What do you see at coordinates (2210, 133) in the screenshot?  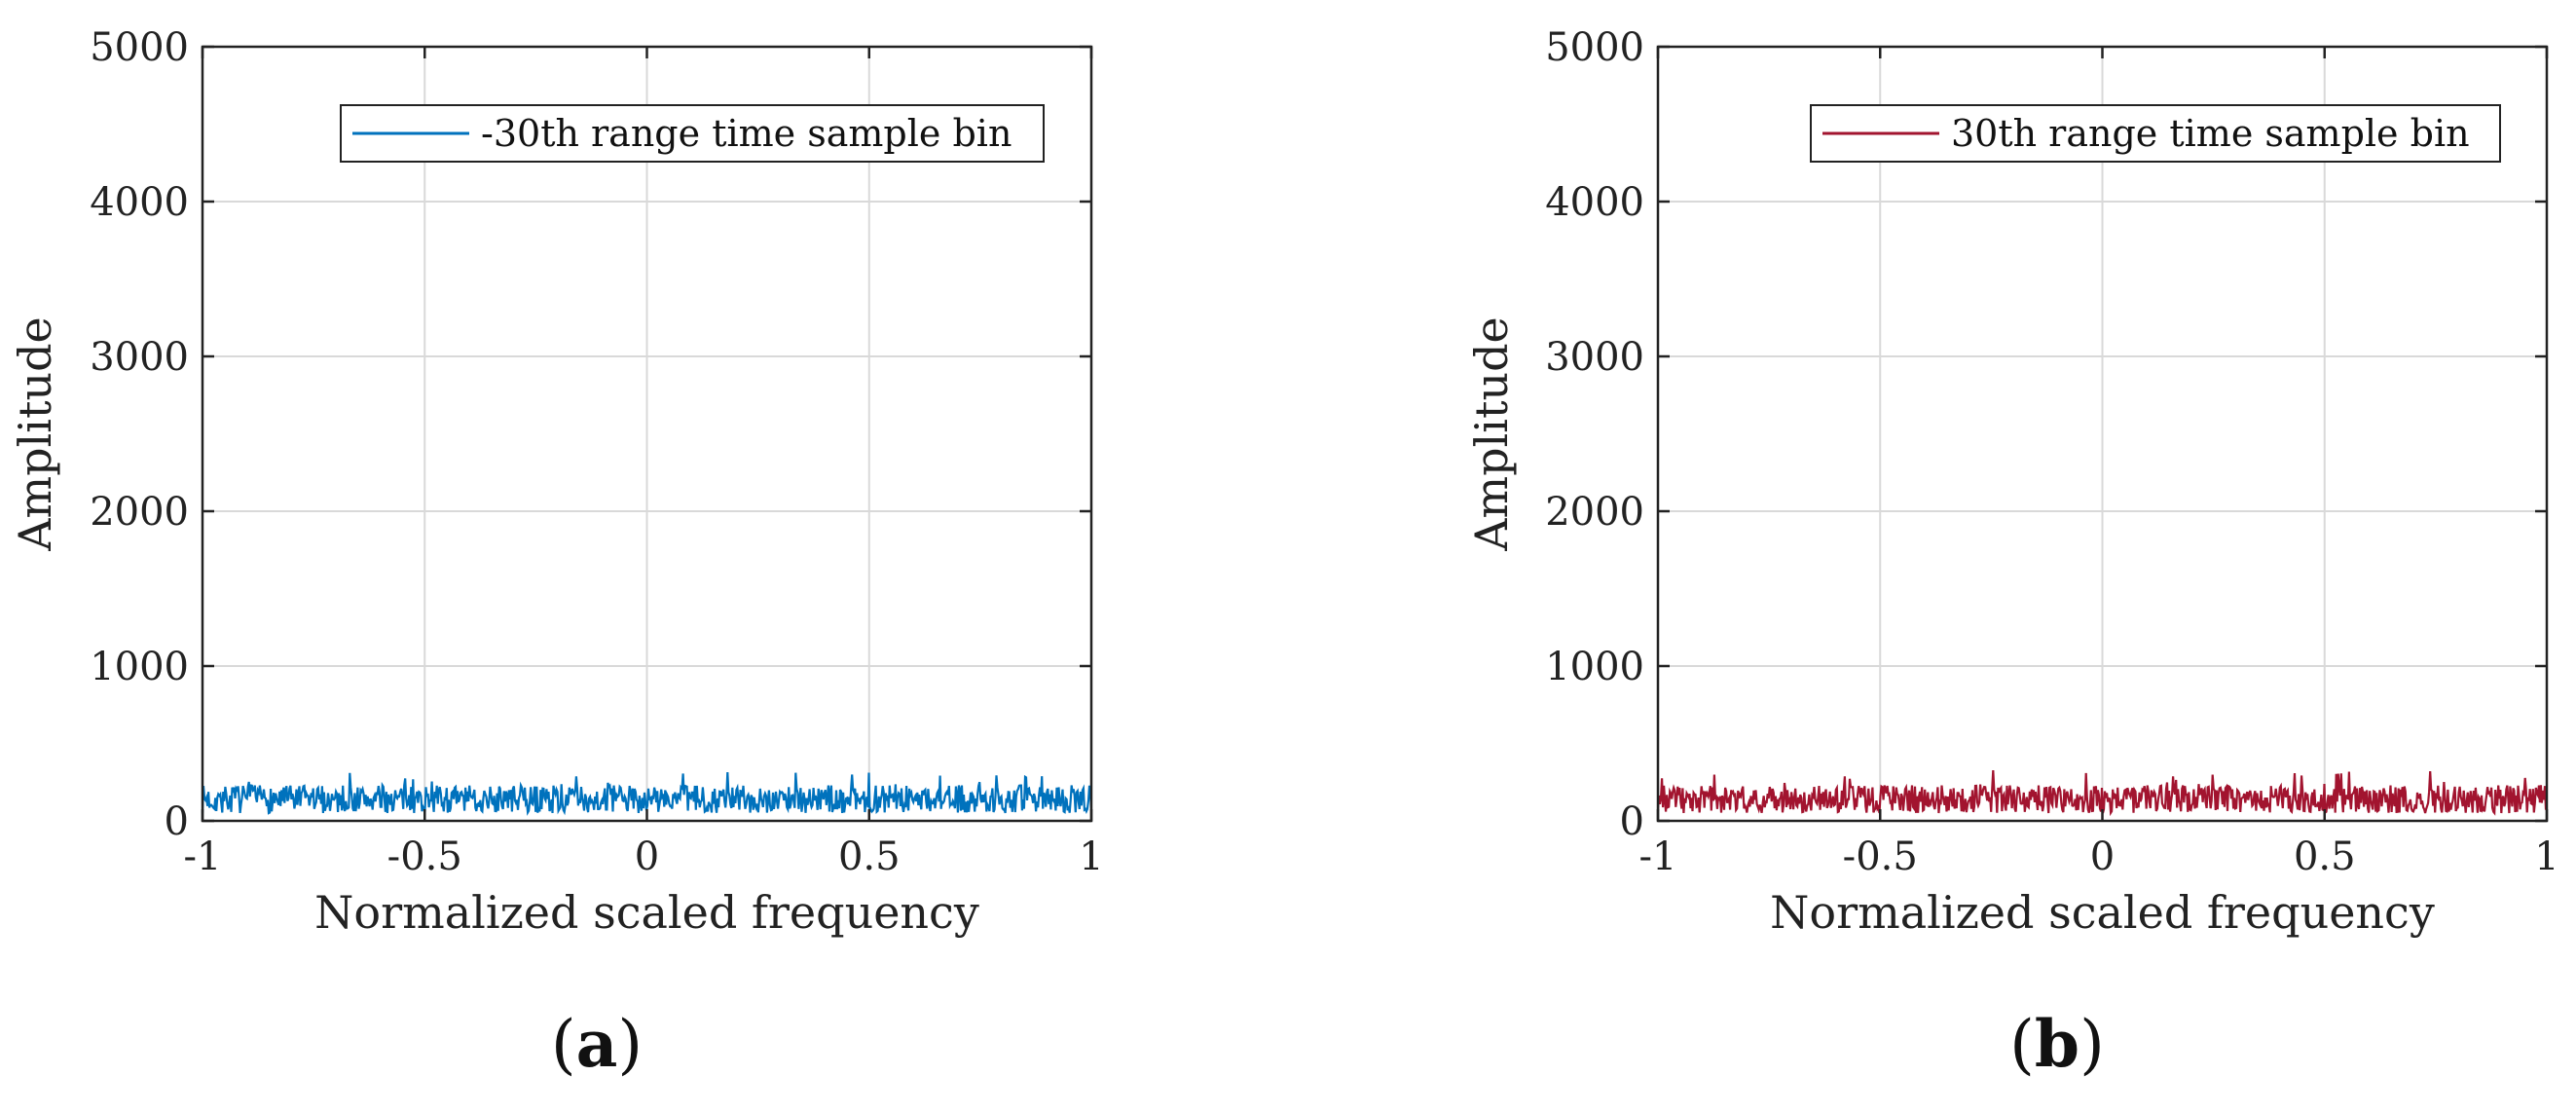 I see `legend-label: 30th range time sample bin` at bounding box center [2210, 133].